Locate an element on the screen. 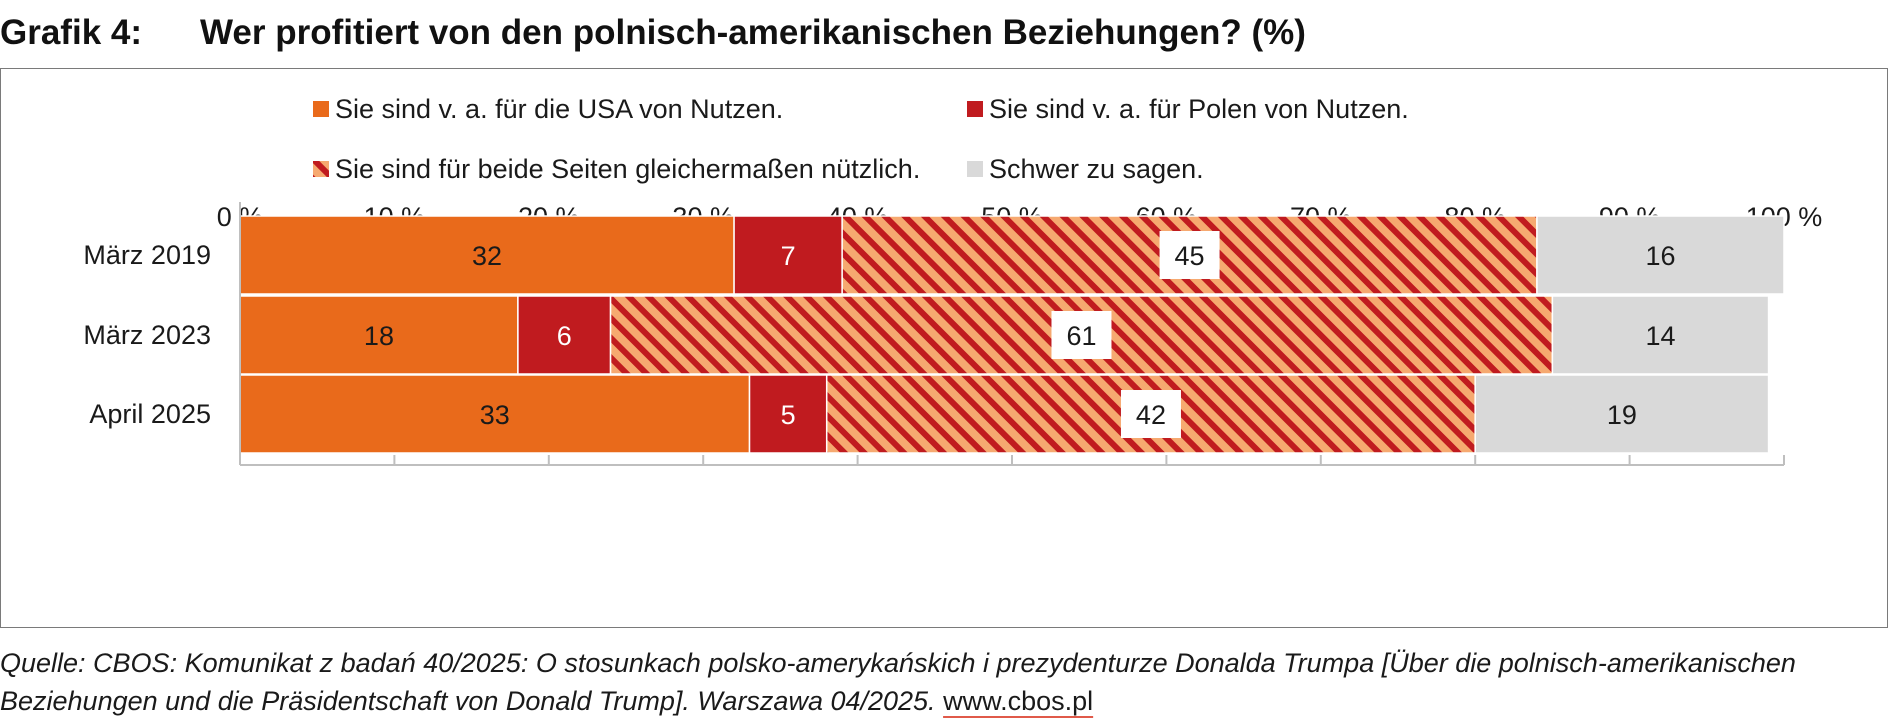  source-link: www.cbos.pl is located at coordinates (1018, 701).